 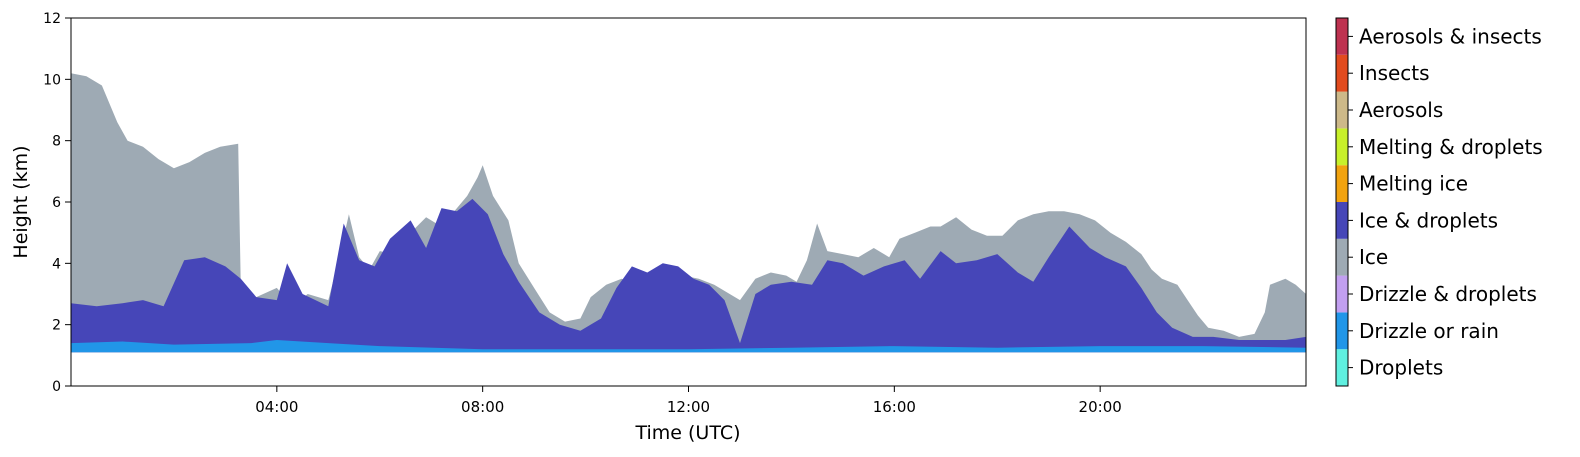 I want to click on colorbar-label: Melting ice, so click(x=1413, y=184).